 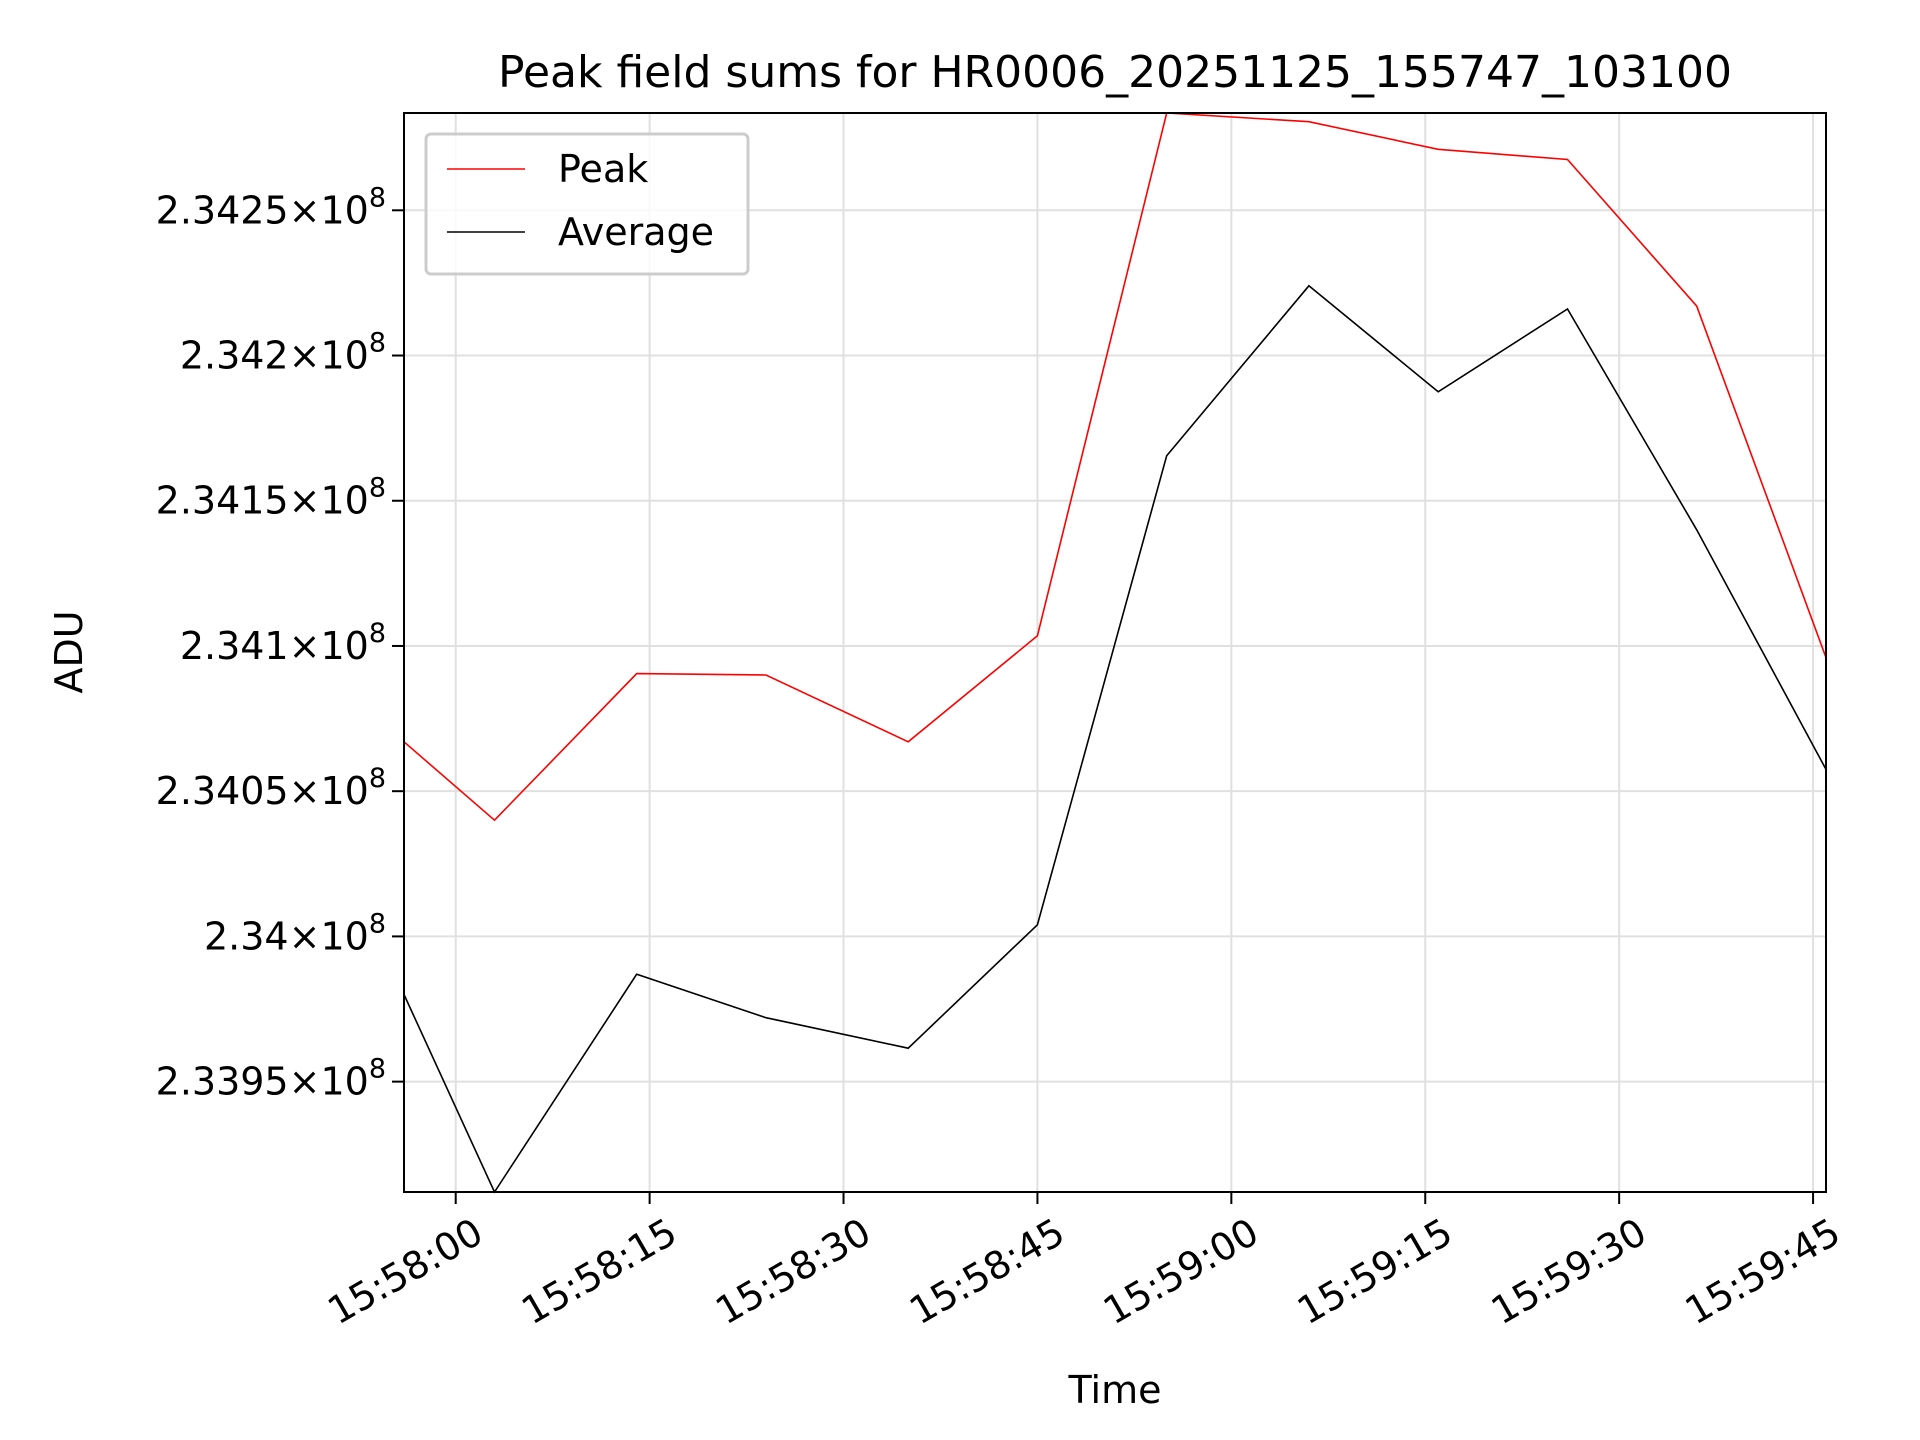 I want to click on y-tick-mantissa: 2.3395, so click(x=222, y=1082).